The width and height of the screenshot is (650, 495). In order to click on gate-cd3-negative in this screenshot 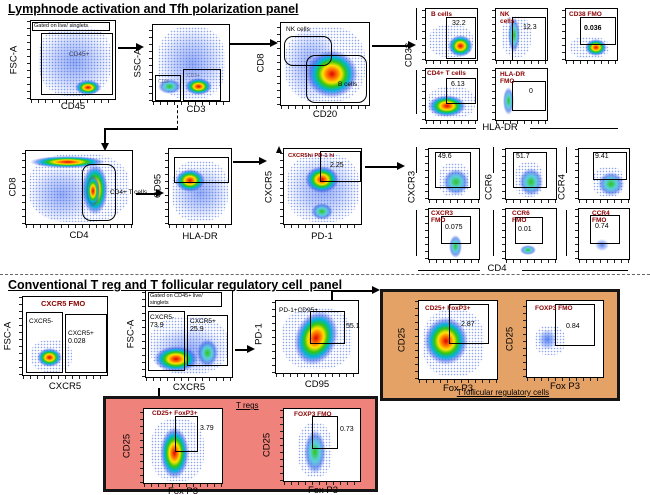, I will do `click(168, 88)`.